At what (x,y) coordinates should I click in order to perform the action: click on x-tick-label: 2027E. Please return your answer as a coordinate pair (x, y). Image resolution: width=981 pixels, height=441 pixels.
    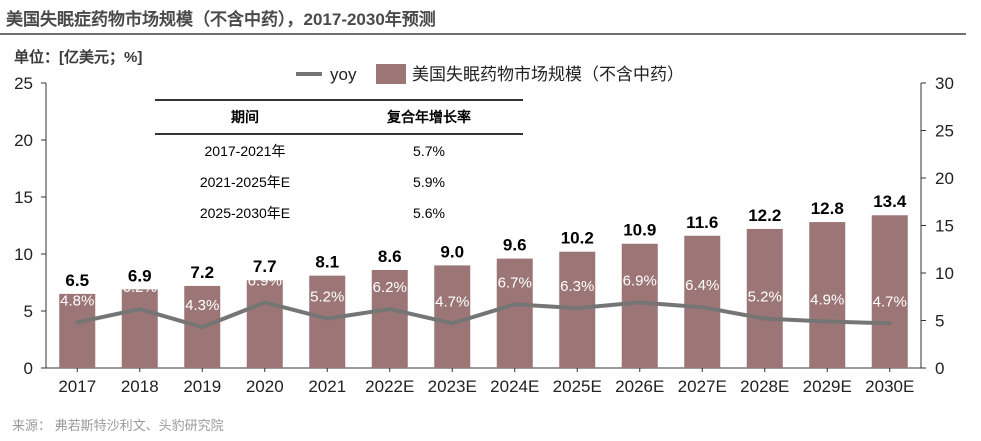
    Looking at the image, I should click on (702, 386).